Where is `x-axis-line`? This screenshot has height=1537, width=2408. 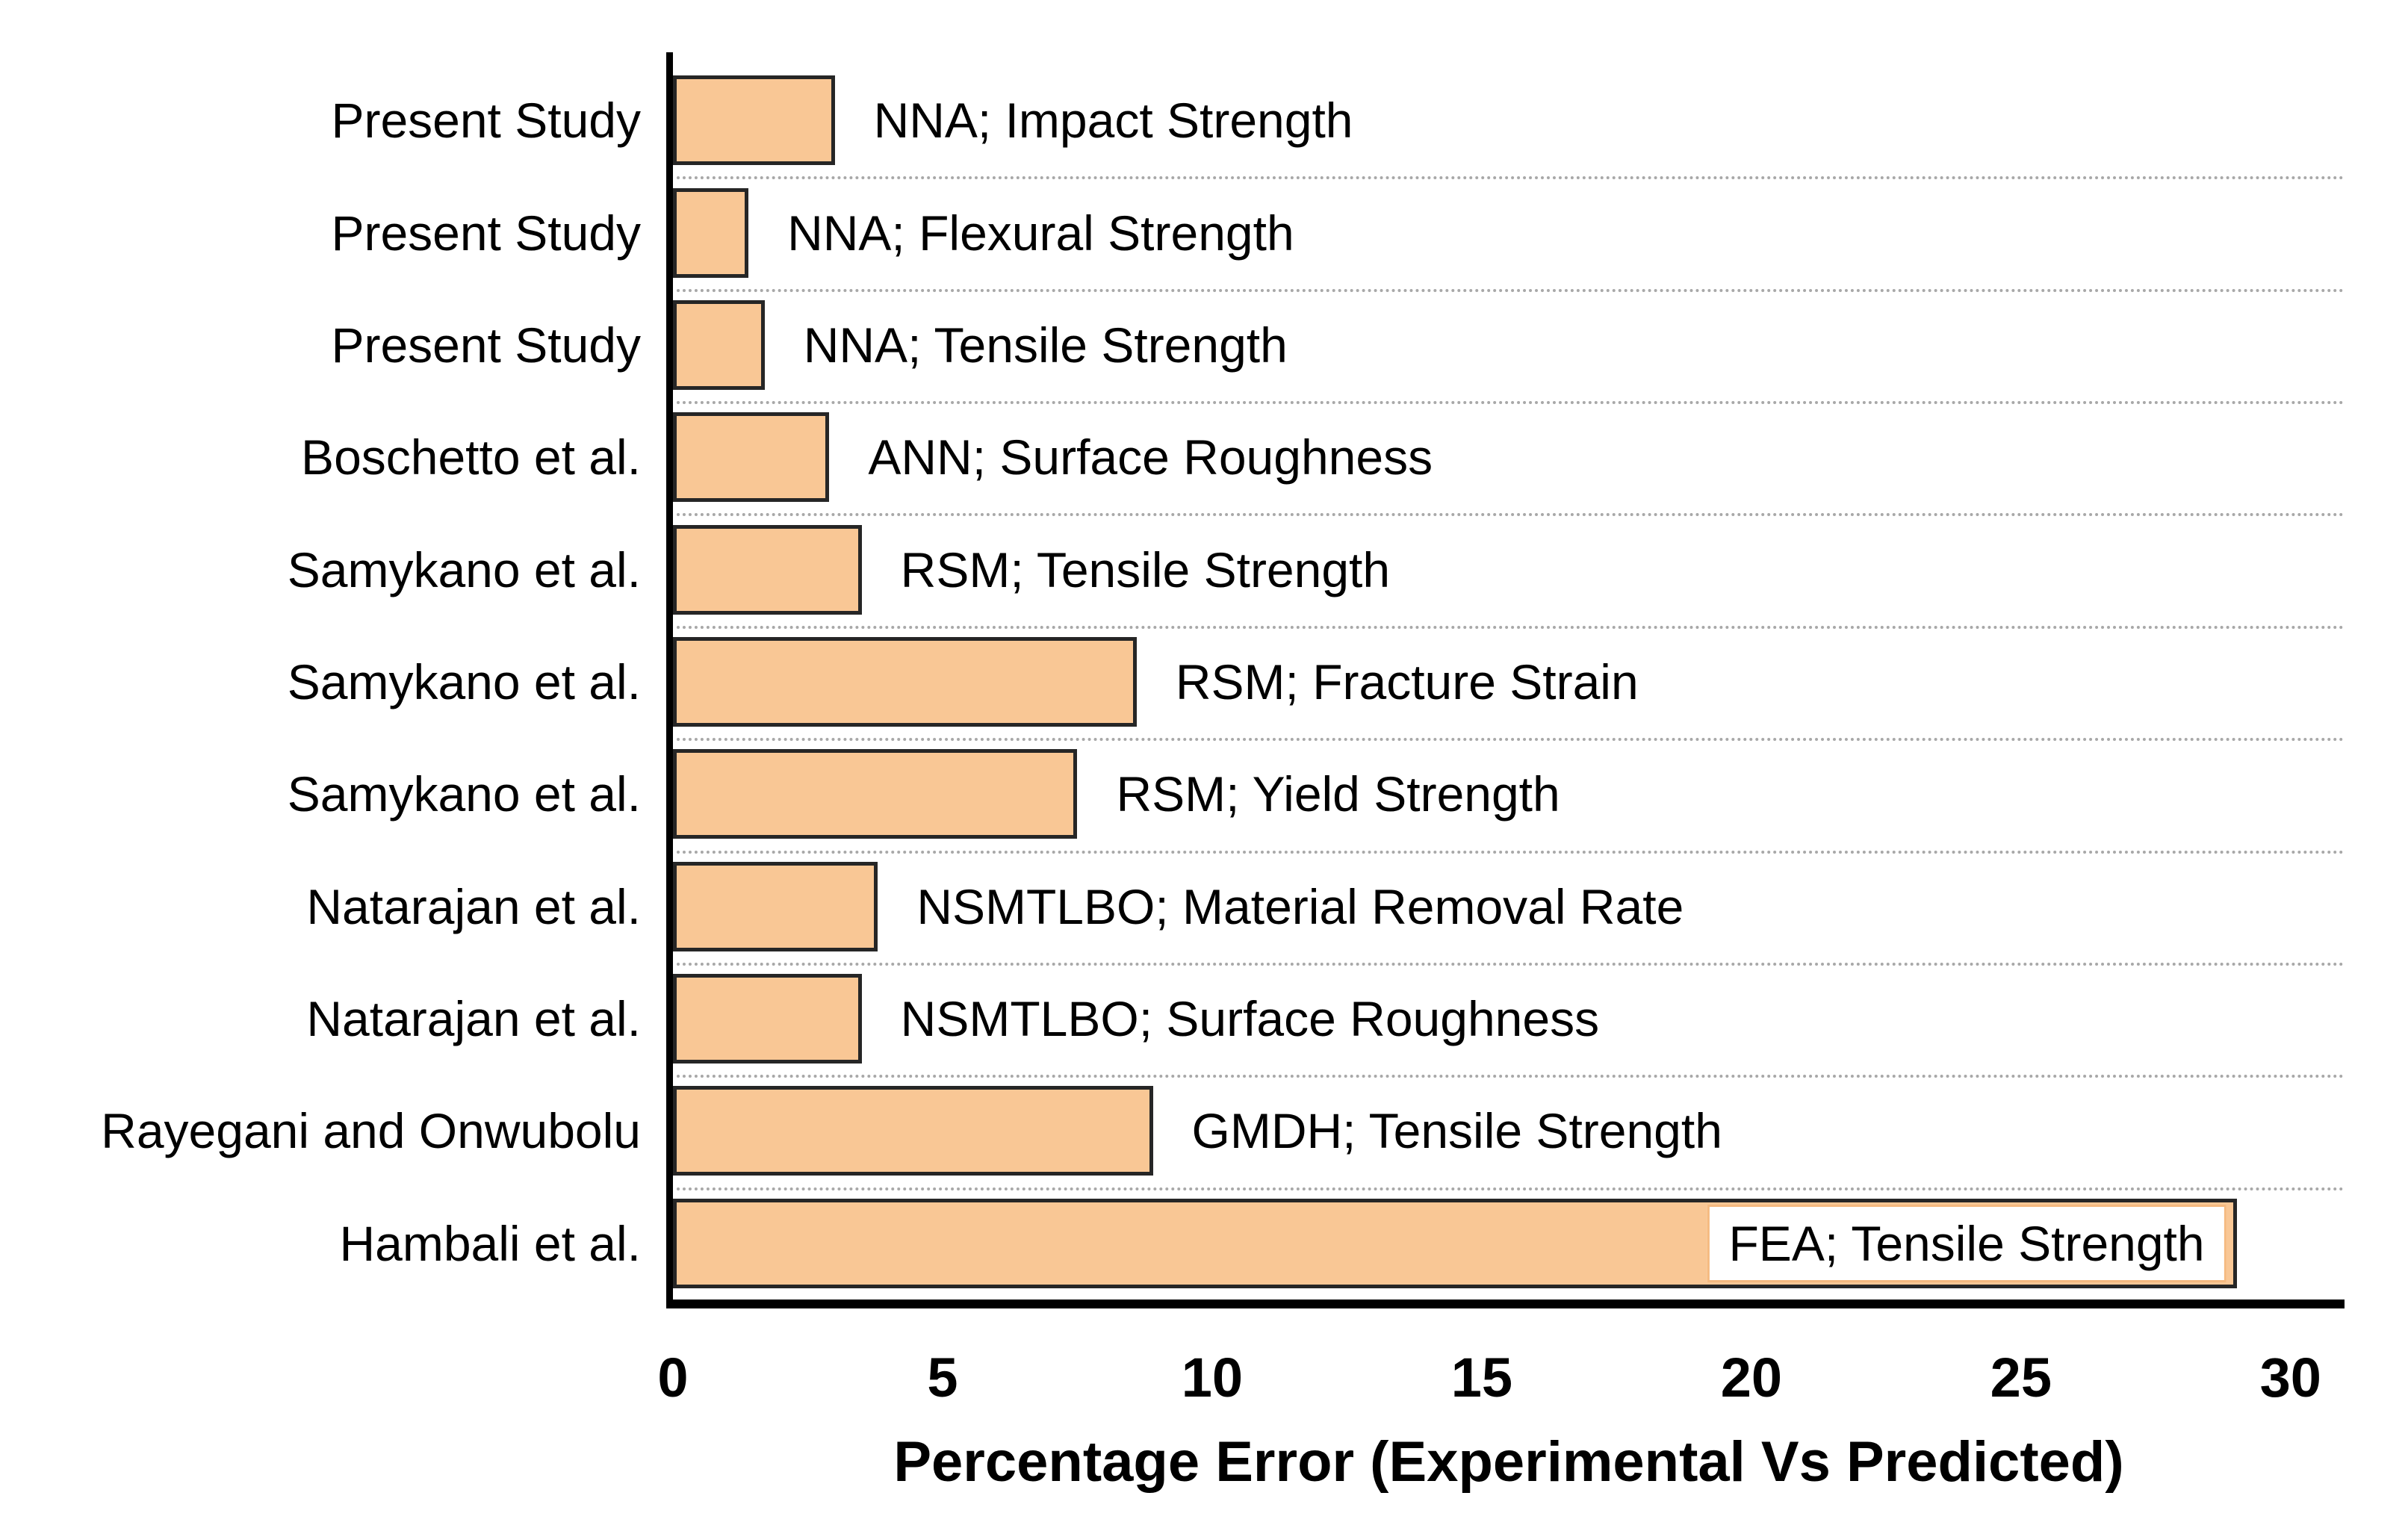 x-axis-line is located at coordinates (1505, 1304).